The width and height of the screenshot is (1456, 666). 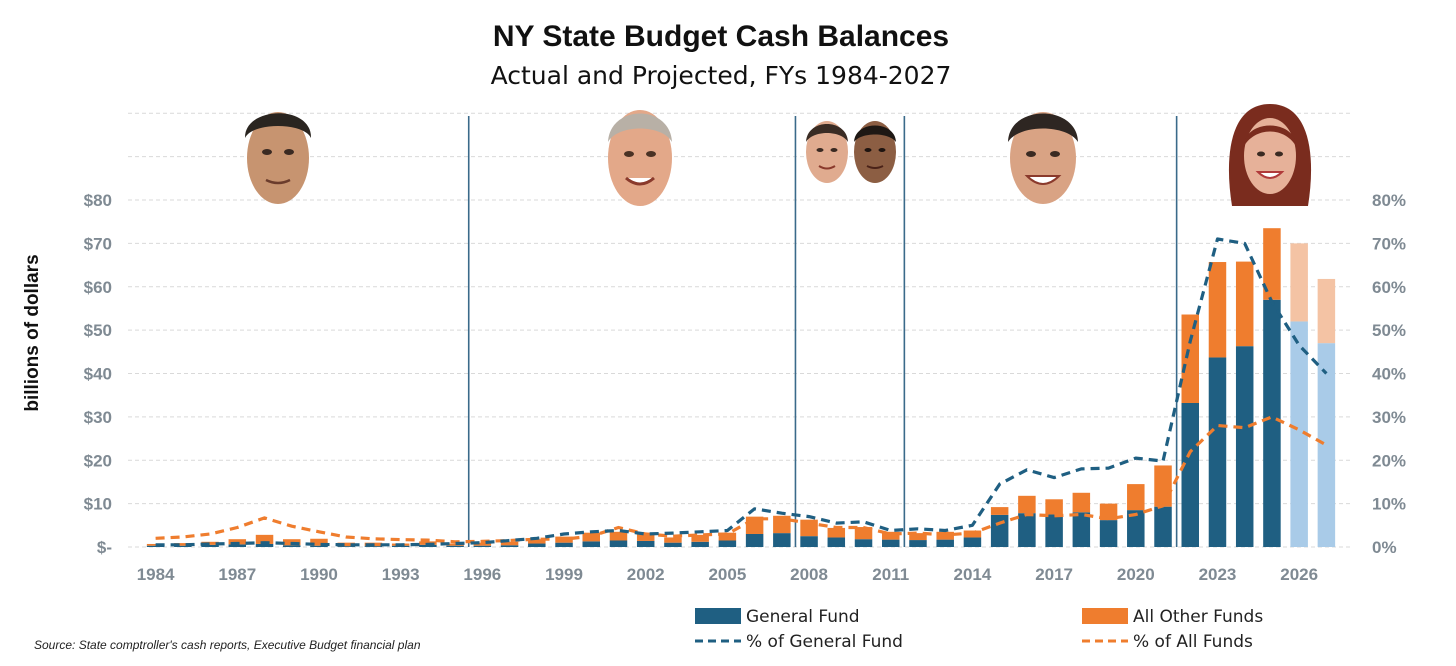 I want to click on x-tick-label: 2005, so click(x=727, y=574).